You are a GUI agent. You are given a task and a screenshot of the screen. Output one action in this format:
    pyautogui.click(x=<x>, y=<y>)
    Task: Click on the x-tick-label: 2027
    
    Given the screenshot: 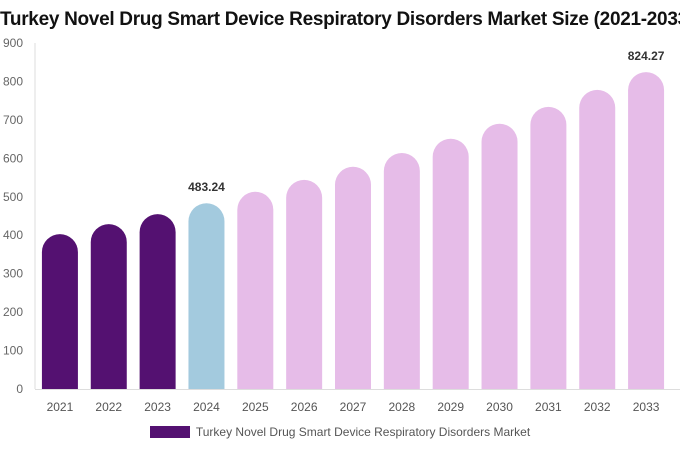 What is the action you would take?
    pyautogui.click(x=353, y=407)
    